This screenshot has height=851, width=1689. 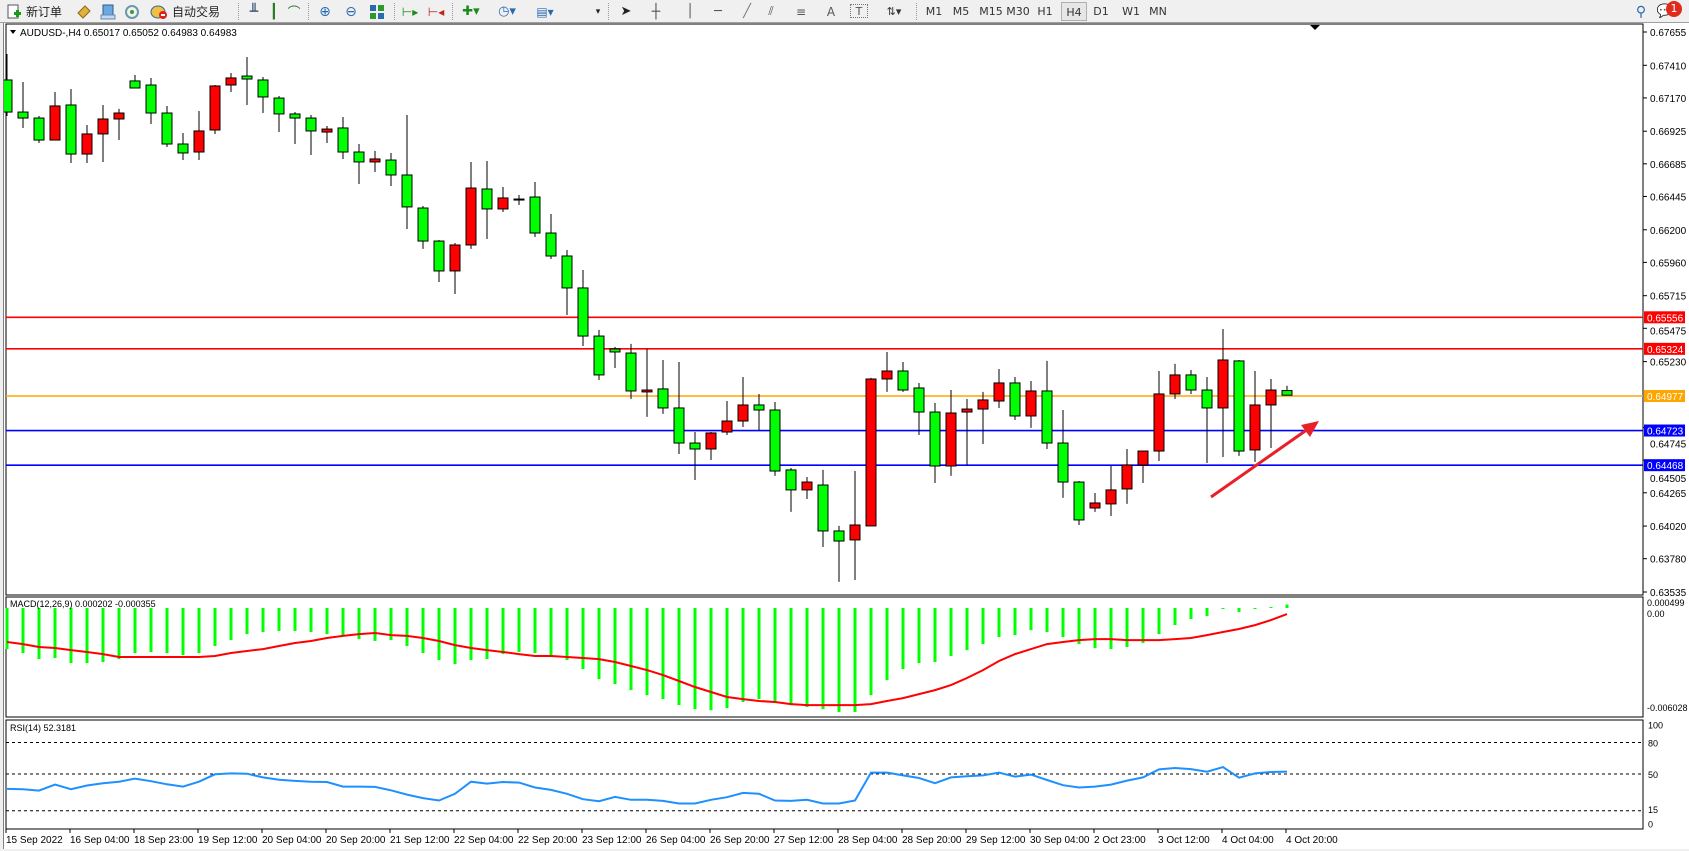 I want to click on bar-chart-icon: ╨, so click(x=254, y=11).